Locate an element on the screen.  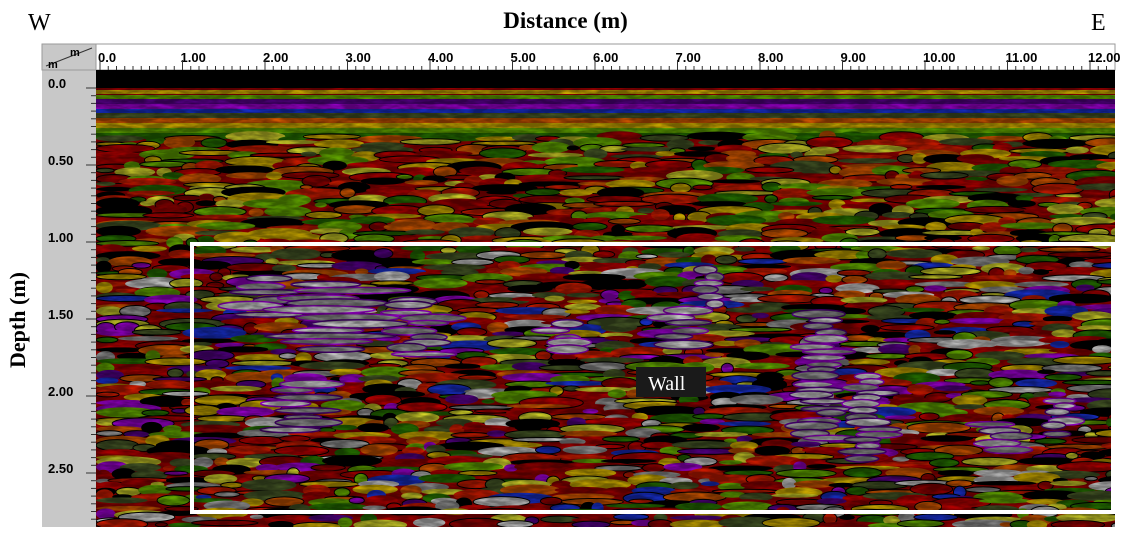
y-tick-label: 2.00 is located at coordinates (60, 391).